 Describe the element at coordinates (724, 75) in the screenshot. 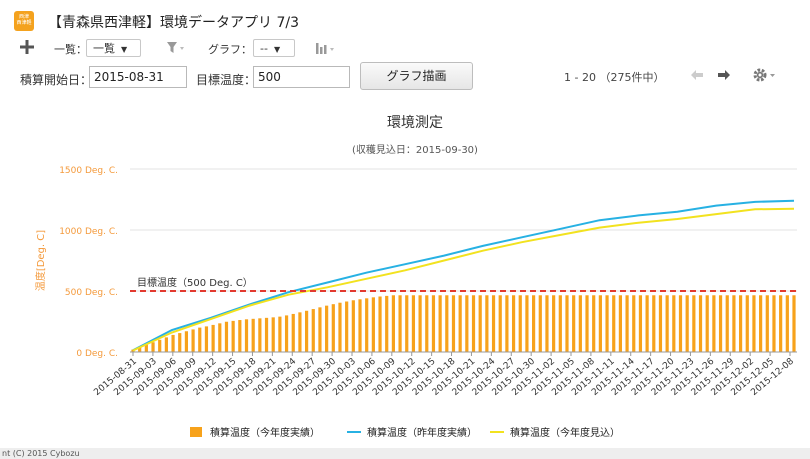

I see `arrow-right-icon` at that location.